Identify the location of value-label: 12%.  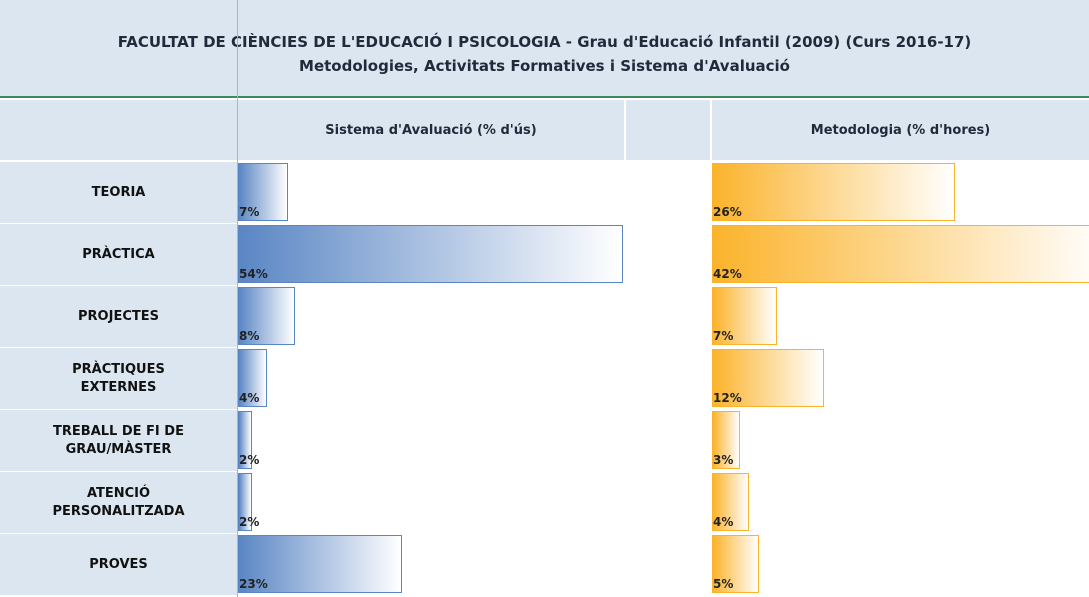
(727, 398).